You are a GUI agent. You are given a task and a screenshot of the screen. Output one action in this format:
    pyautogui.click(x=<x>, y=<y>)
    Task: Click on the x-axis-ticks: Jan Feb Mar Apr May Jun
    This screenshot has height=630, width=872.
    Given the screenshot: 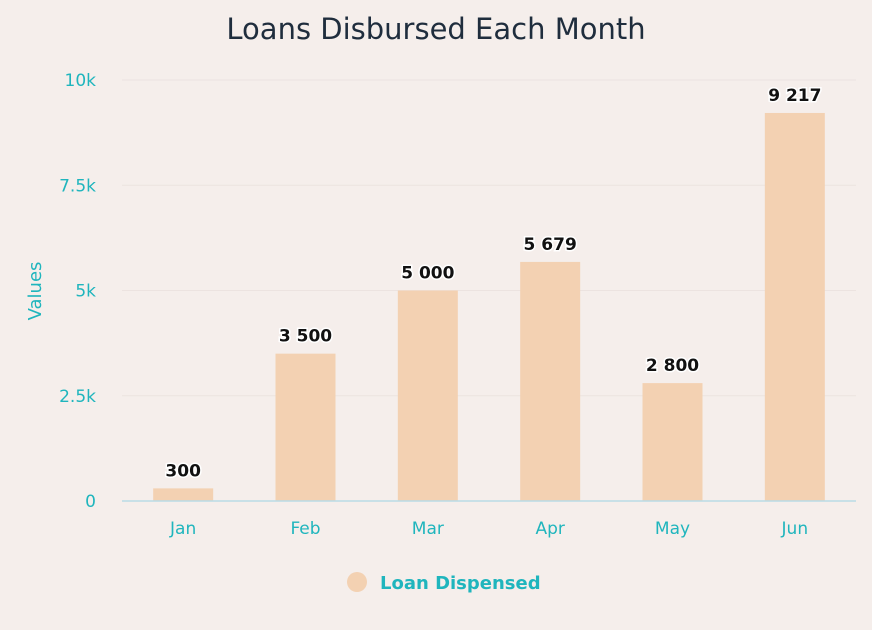 What is the action you would take?
    pyautogui.click(x=488, y=529)
    